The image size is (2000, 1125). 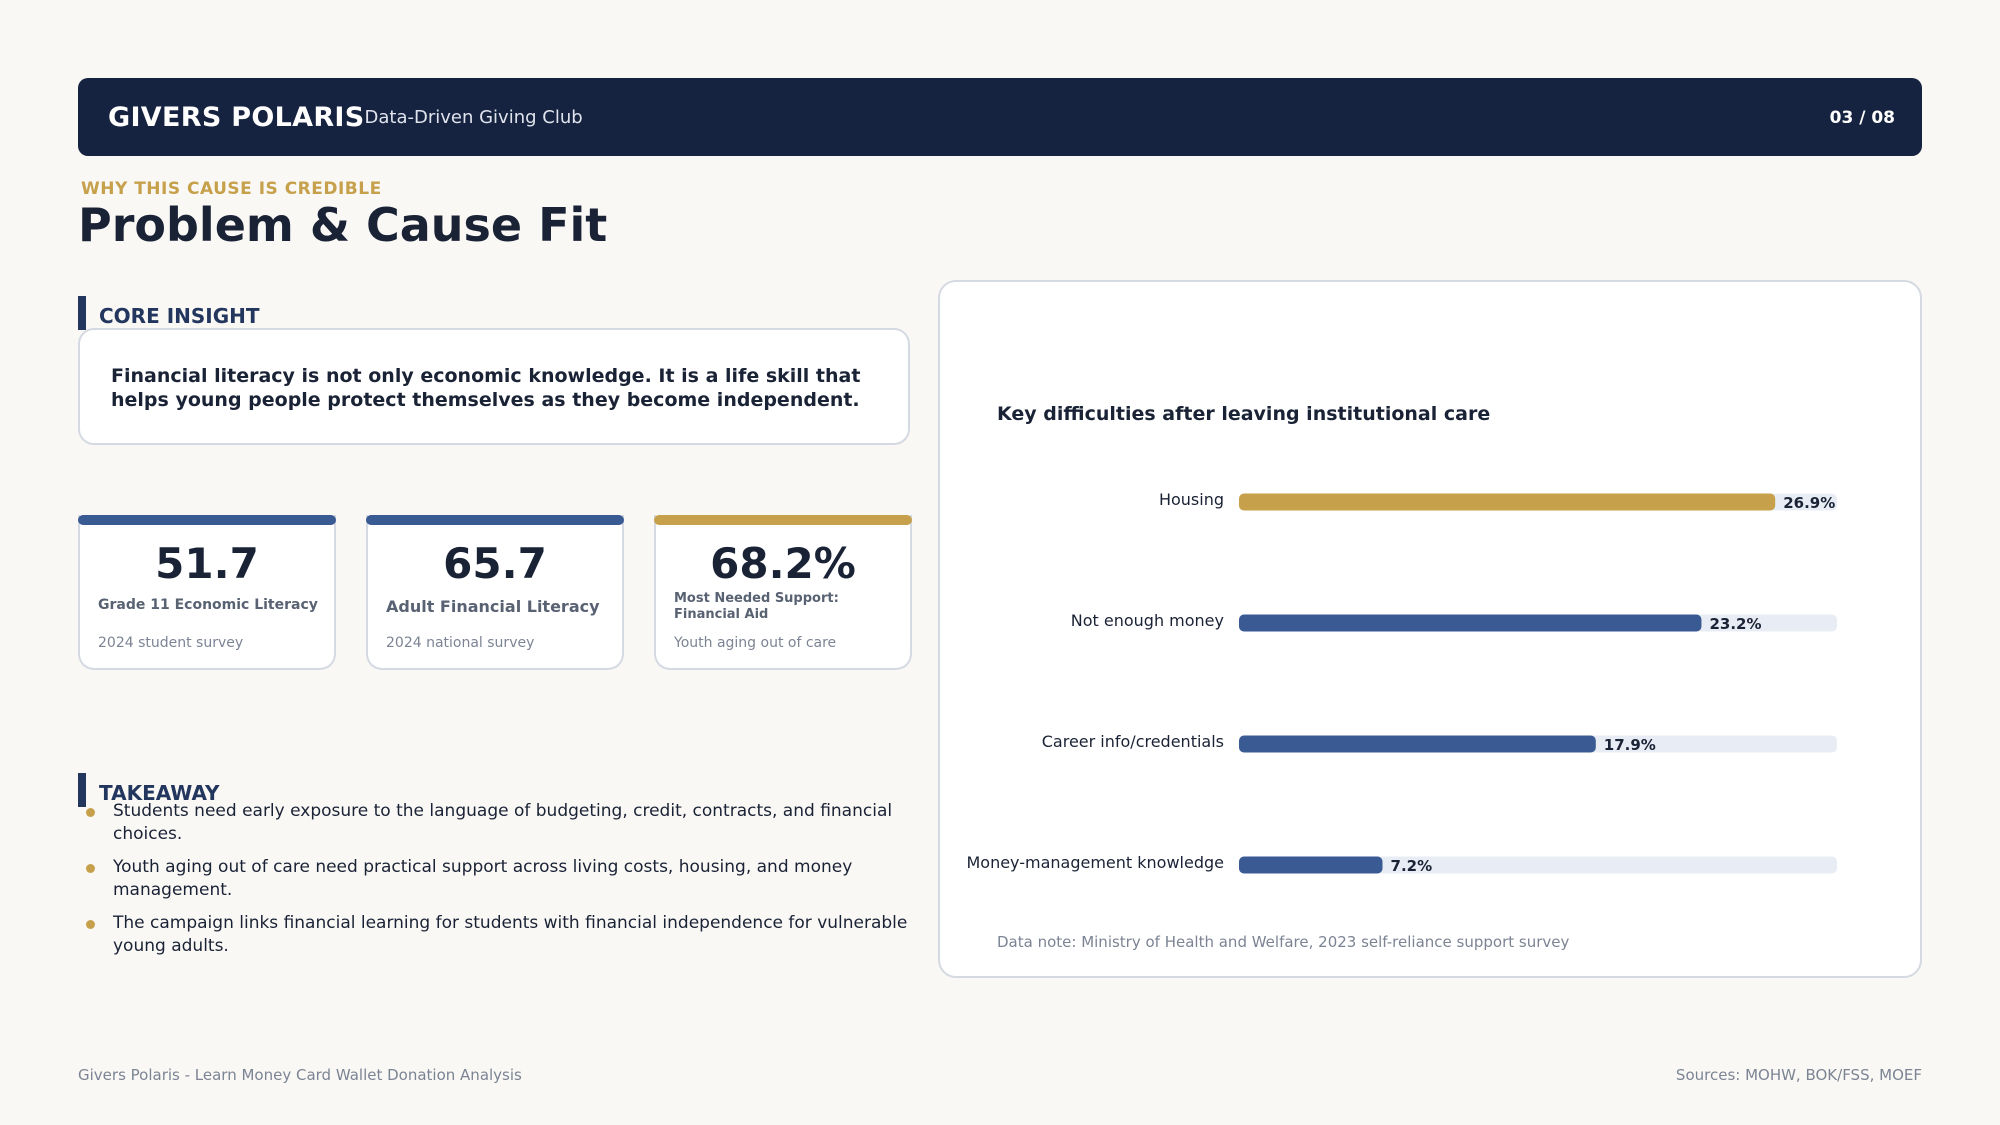 I want to click on kpi-label: Grade 11 Economic Literacy, so click(x=208, y=605).